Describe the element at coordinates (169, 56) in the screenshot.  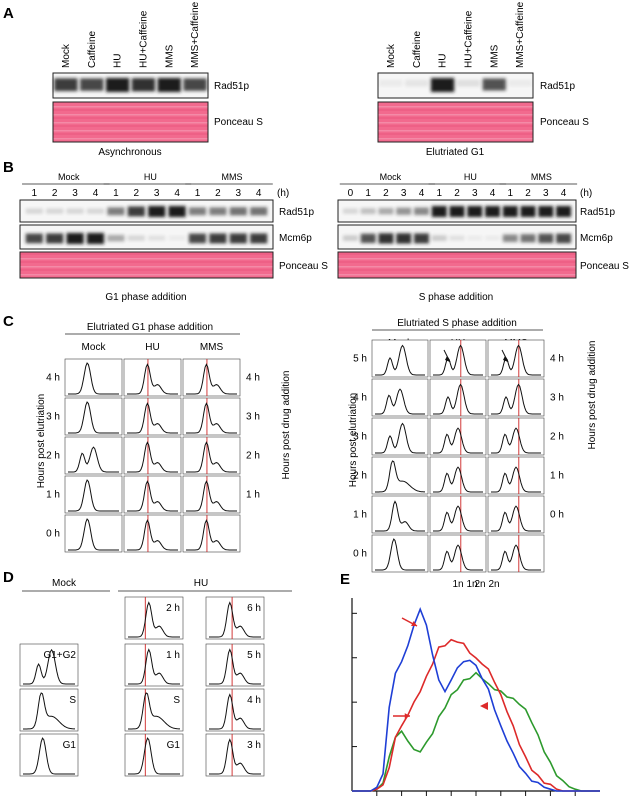
I see `lane-label: MMS` at that location.